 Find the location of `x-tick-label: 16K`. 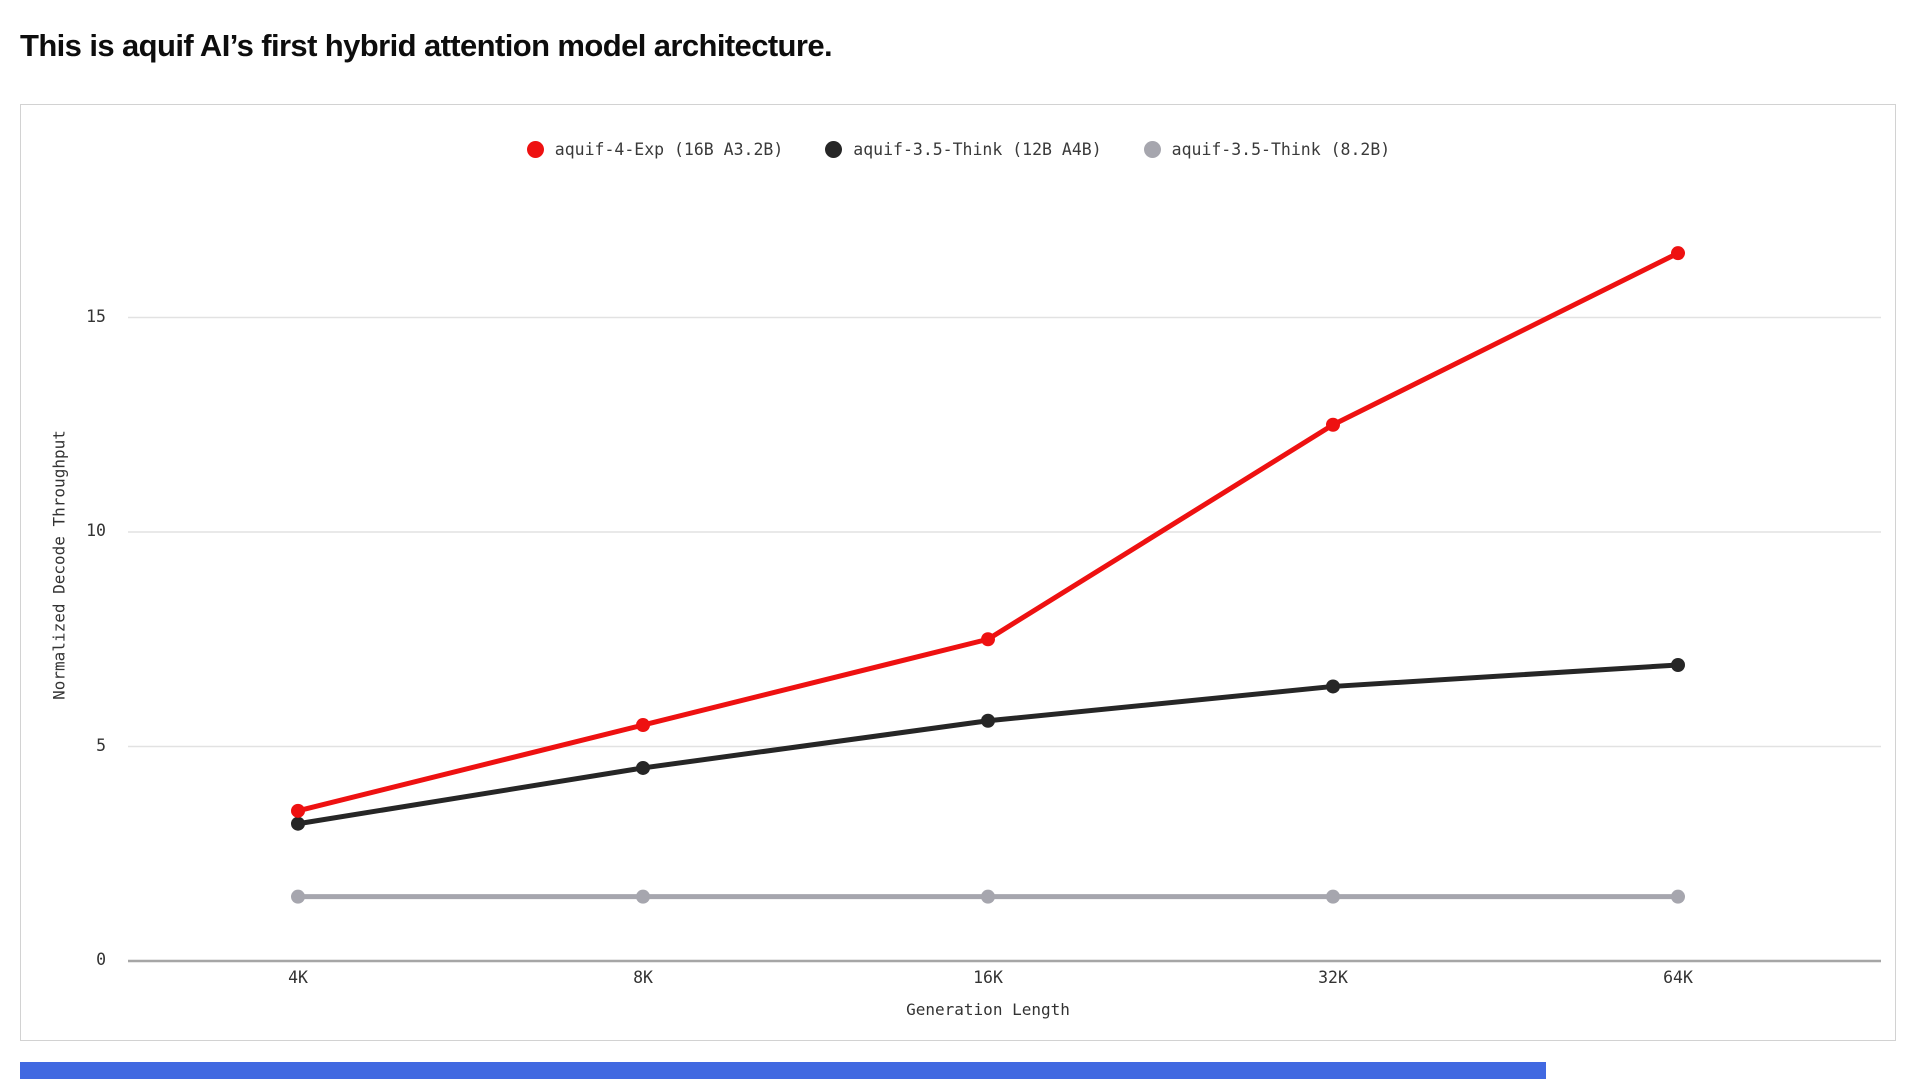

x-tick-label: 16K is located at coordinates (988, 977).